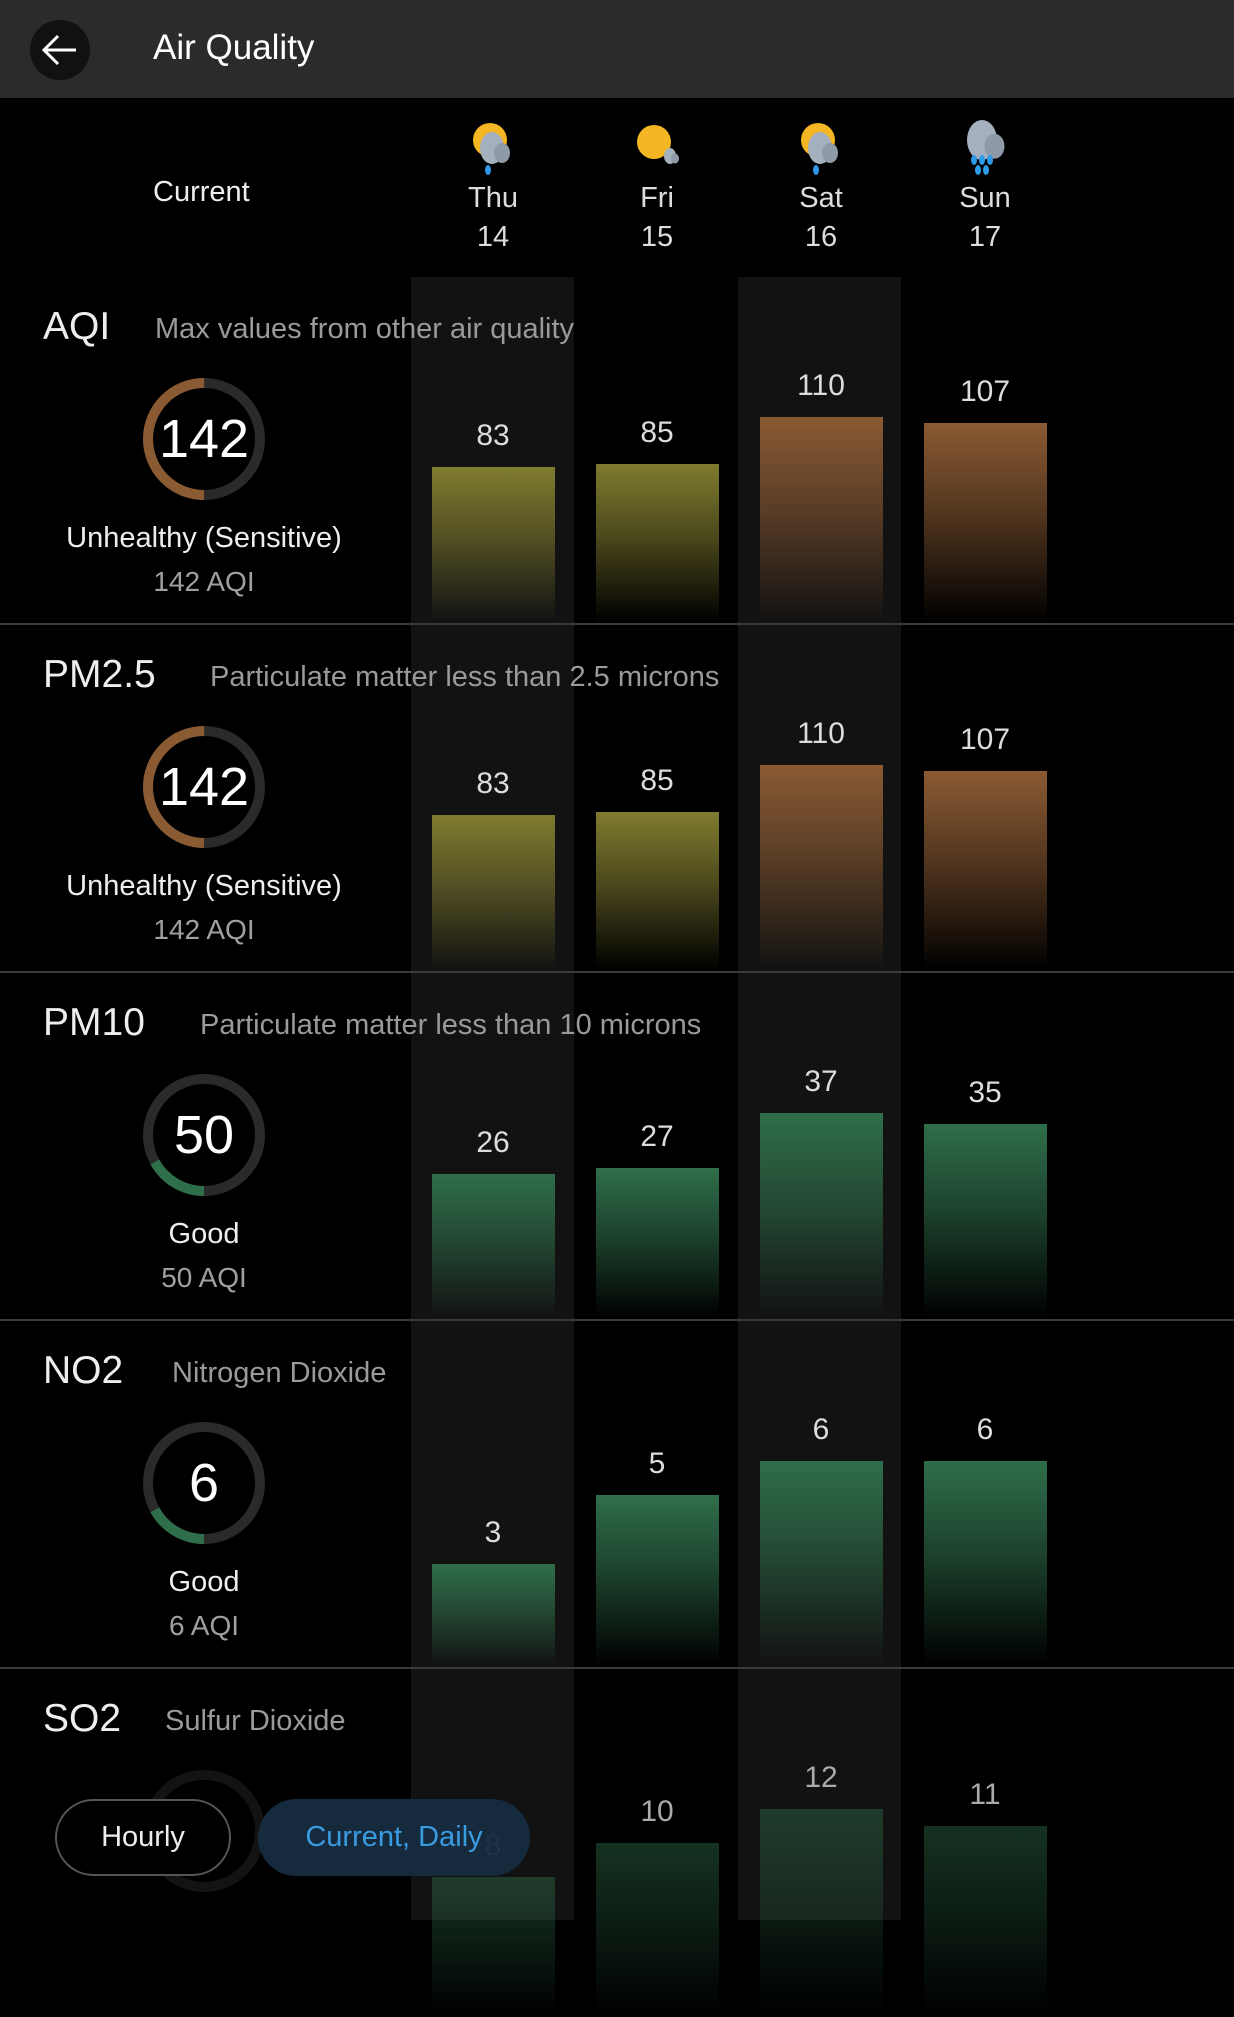 This screenshot has height=2017, width=1234. Describe the element at coordinates (255, 1721) in the screenshot. I see `pollutant-description: Sulfur Dioxide` at that location.